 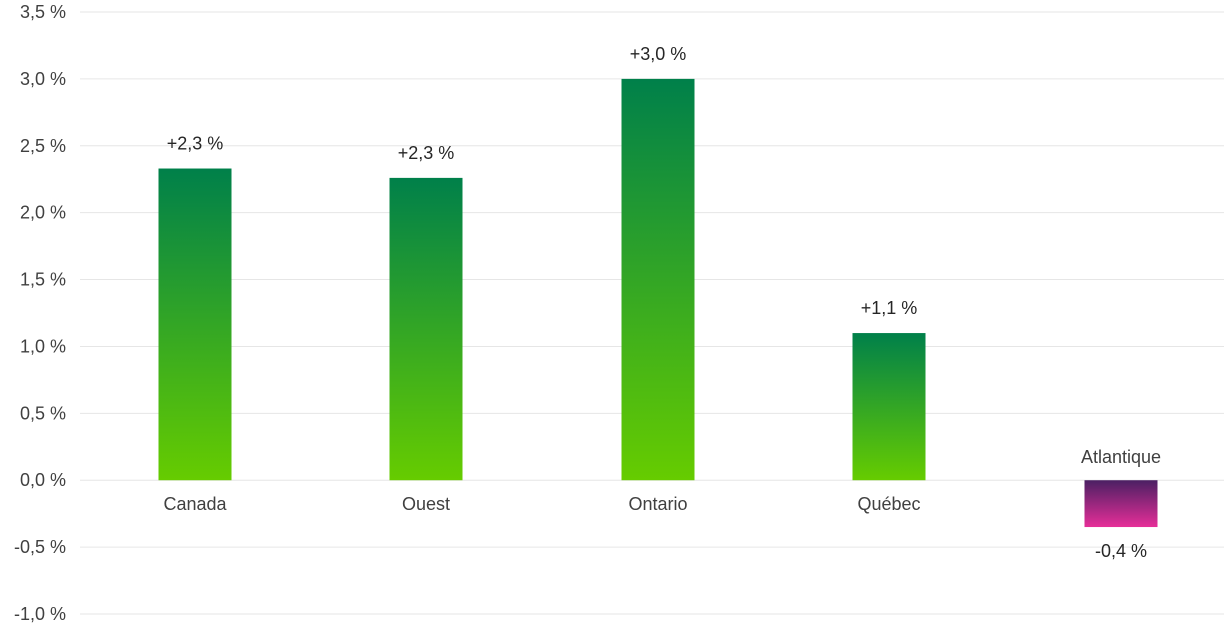 I want to click on category-label: Ontario, so click(x=657, y=504).